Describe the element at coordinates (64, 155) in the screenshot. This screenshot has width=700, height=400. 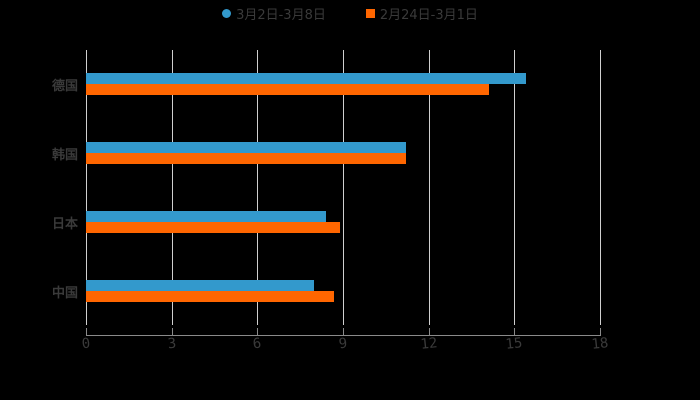
I see `category-label: 韩国` at that location.